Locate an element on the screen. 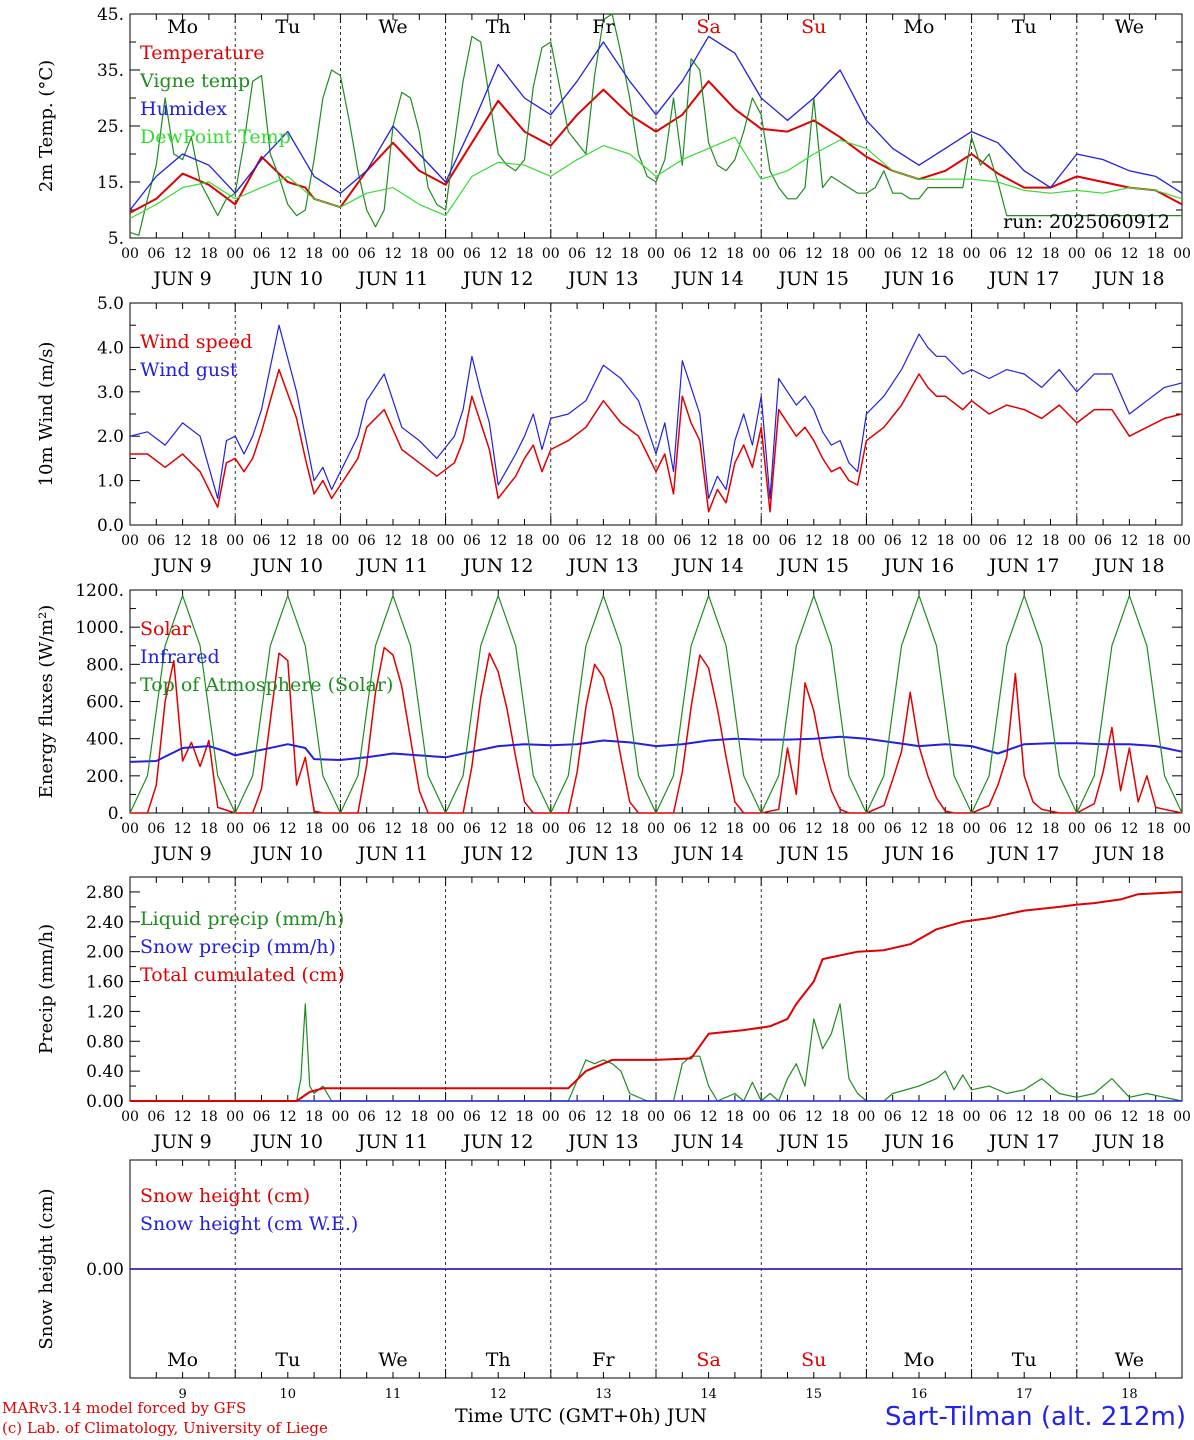 Image resolution: width=1194 pixels, height=1440 pixels. y-tick-label: 1.0 is located at coordinates (110, 482).